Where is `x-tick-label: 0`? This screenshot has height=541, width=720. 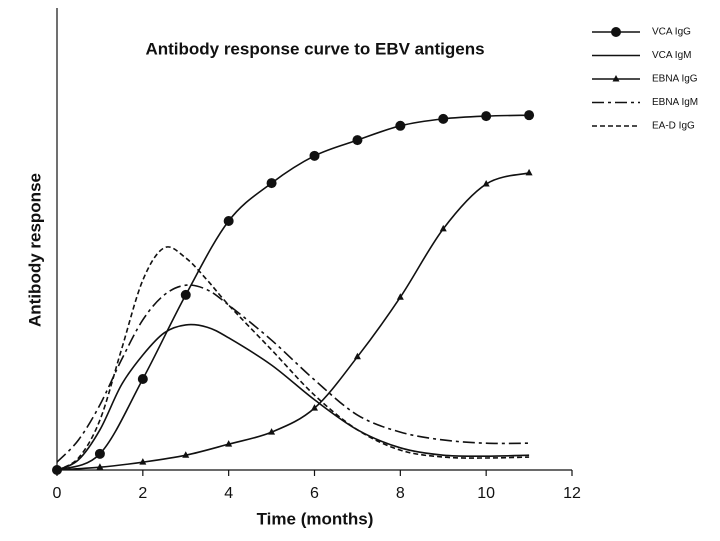 x-tick-label: 0 is located at coordinates (57, 493).